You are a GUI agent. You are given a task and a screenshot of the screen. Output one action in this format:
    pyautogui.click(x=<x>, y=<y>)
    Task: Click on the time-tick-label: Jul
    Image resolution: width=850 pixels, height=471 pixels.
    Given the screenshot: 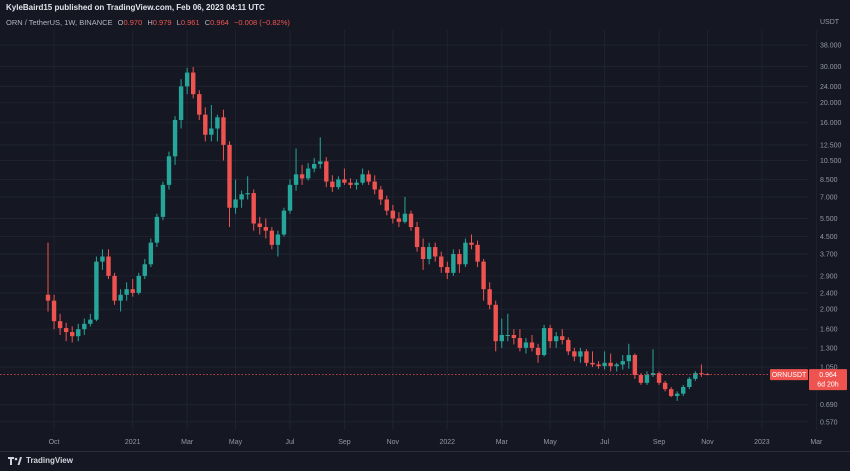 What is the action you would take?
    pyautogui.click(x=604, y=442)
    